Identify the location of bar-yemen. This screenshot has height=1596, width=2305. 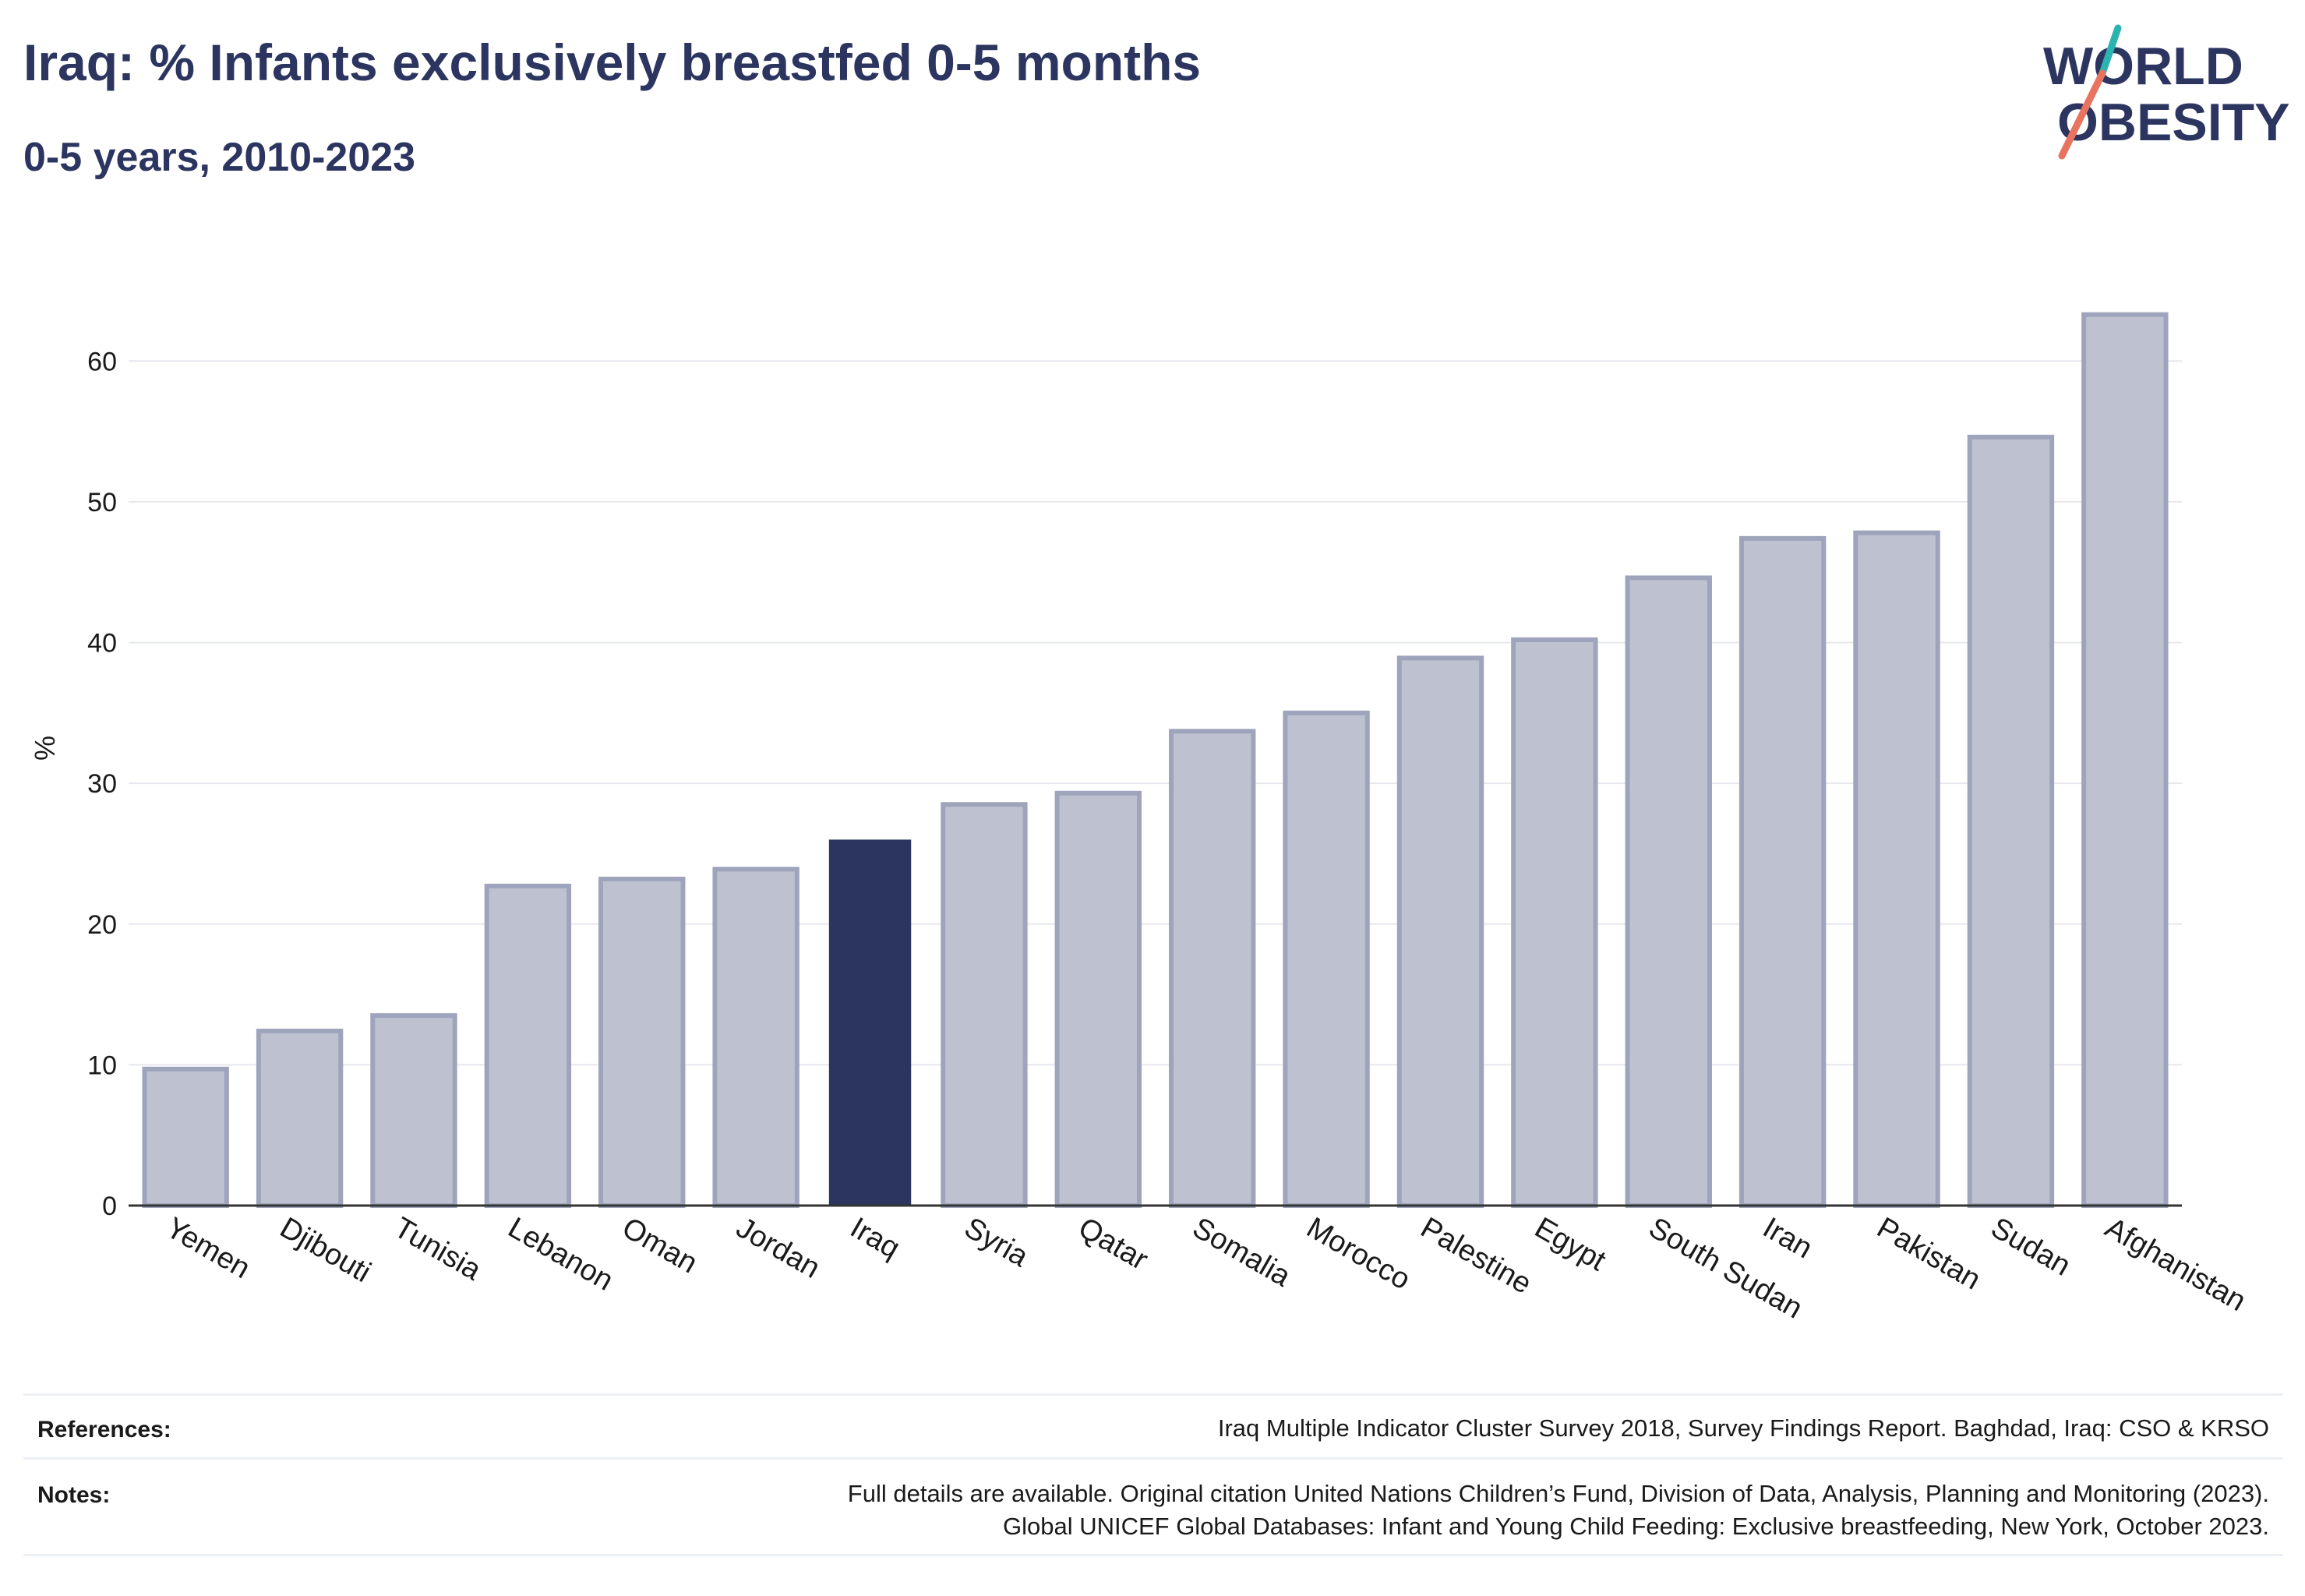
(185, 1137).